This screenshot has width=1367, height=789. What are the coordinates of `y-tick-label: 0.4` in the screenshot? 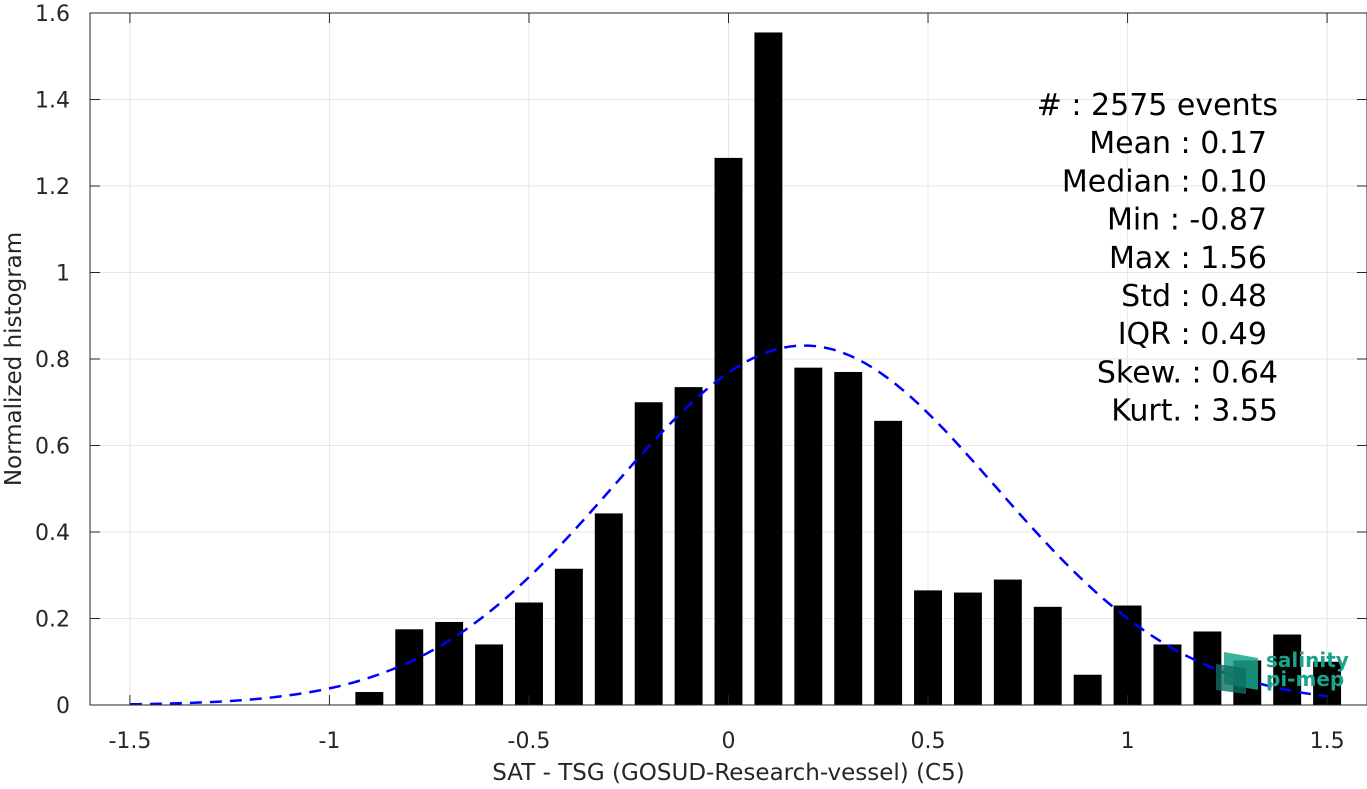 It's located at (52, 533).